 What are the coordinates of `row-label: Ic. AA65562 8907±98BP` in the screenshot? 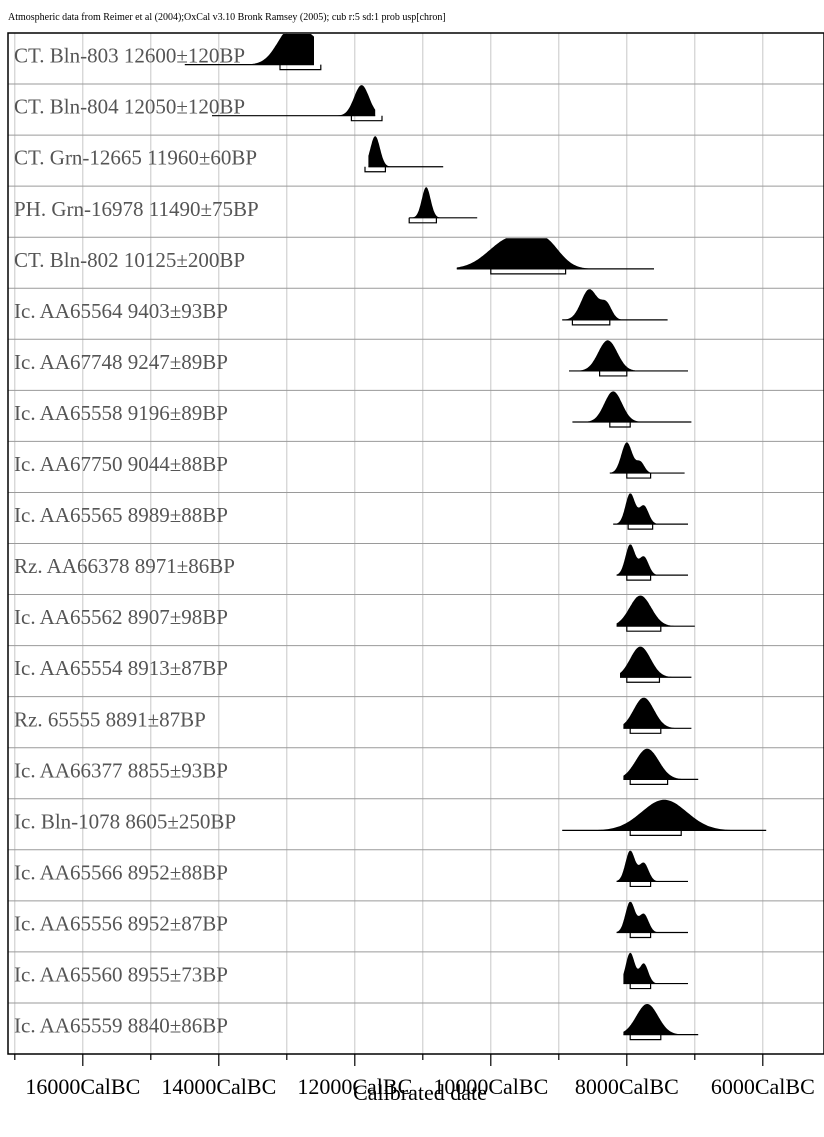 It's located at (121, 617).